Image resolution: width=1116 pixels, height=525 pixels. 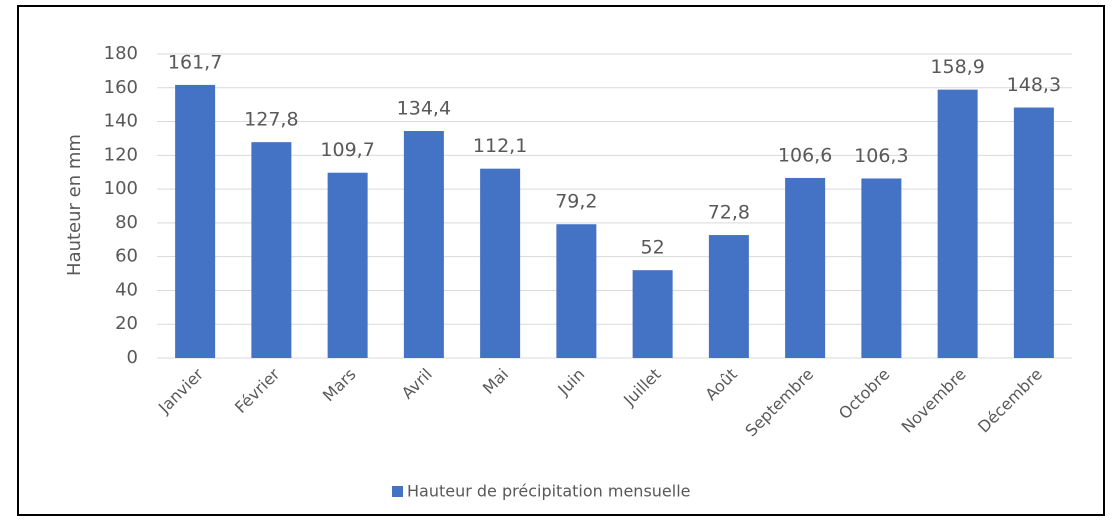 What do you see at coordinates (1034, 85) in the screenshot?
I see `data-label: 148,3` at bounding box center [1034, 85].